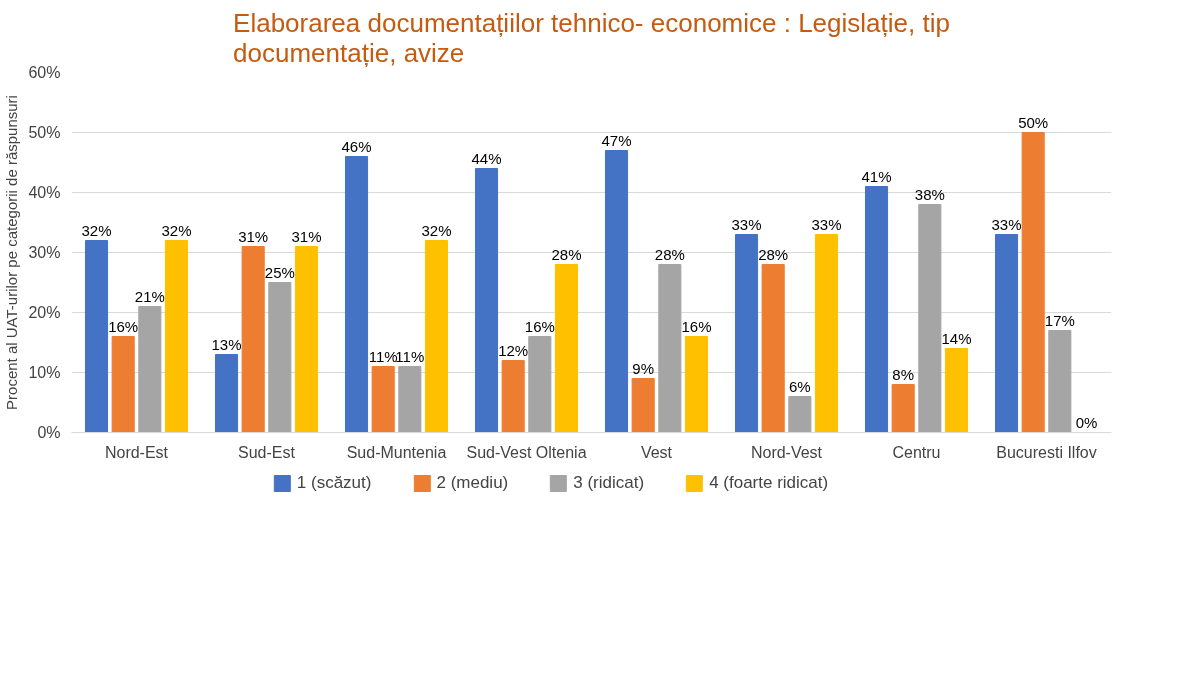  Describe the element at coordinates (44, 132) in the screenshot. I see `y-tick-label: 50%` at that location.